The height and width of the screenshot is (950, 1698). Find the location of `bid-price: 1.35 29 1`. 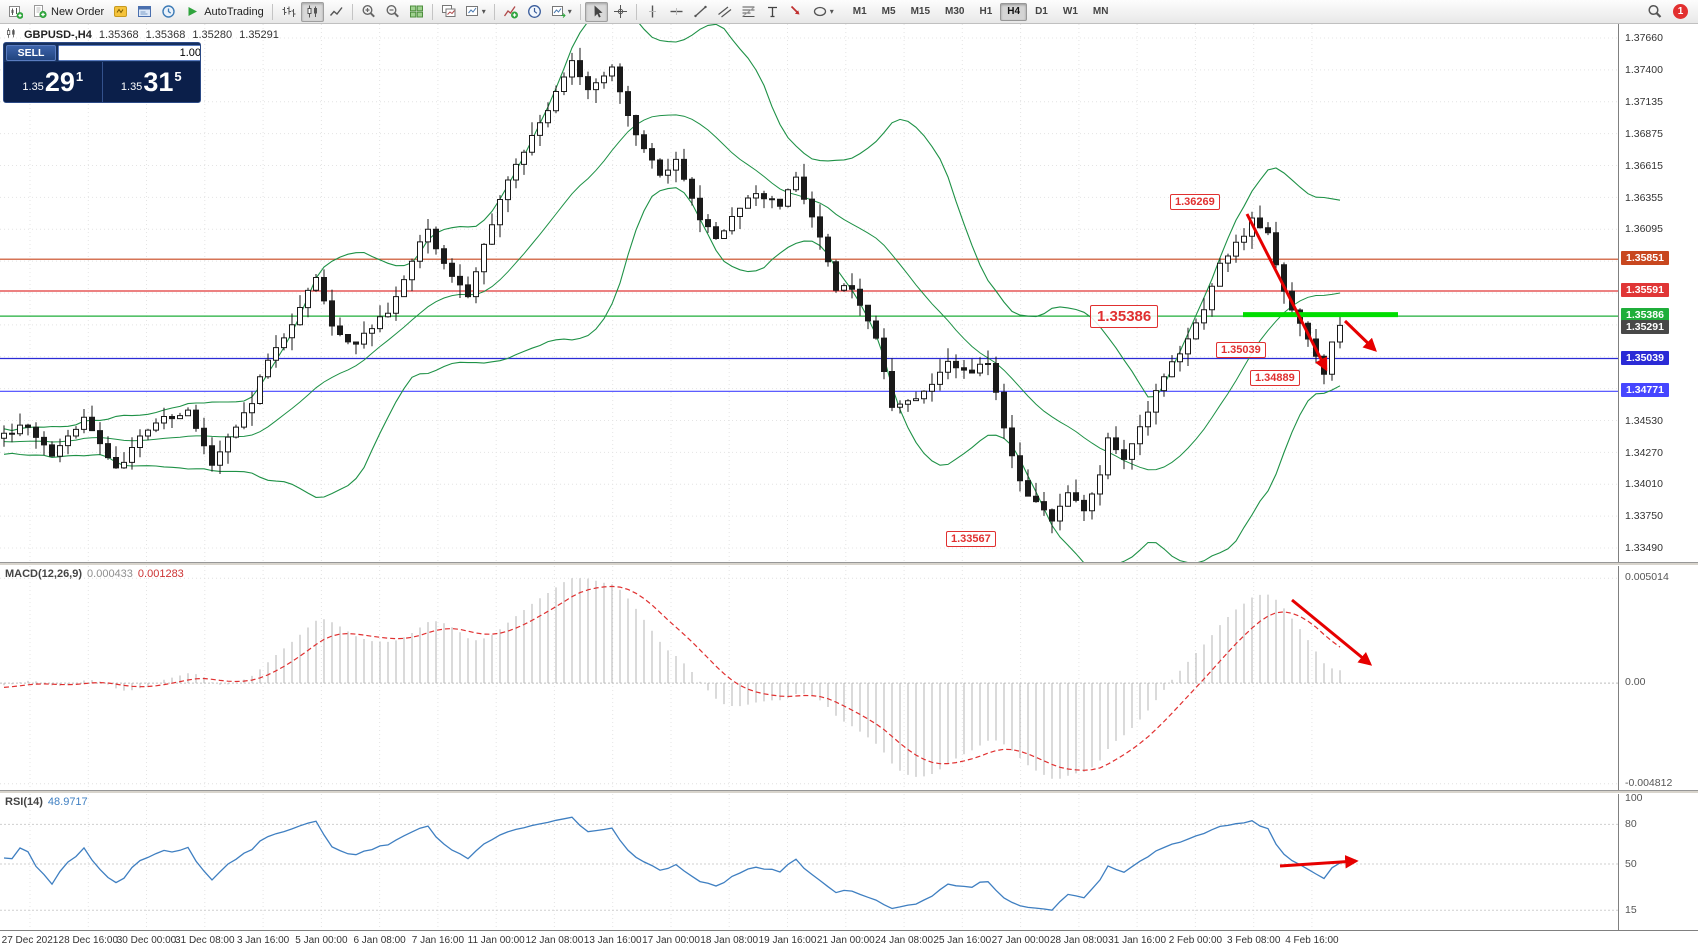

bid-price: 1.35 29 1 is located at coordinates (53, 82).